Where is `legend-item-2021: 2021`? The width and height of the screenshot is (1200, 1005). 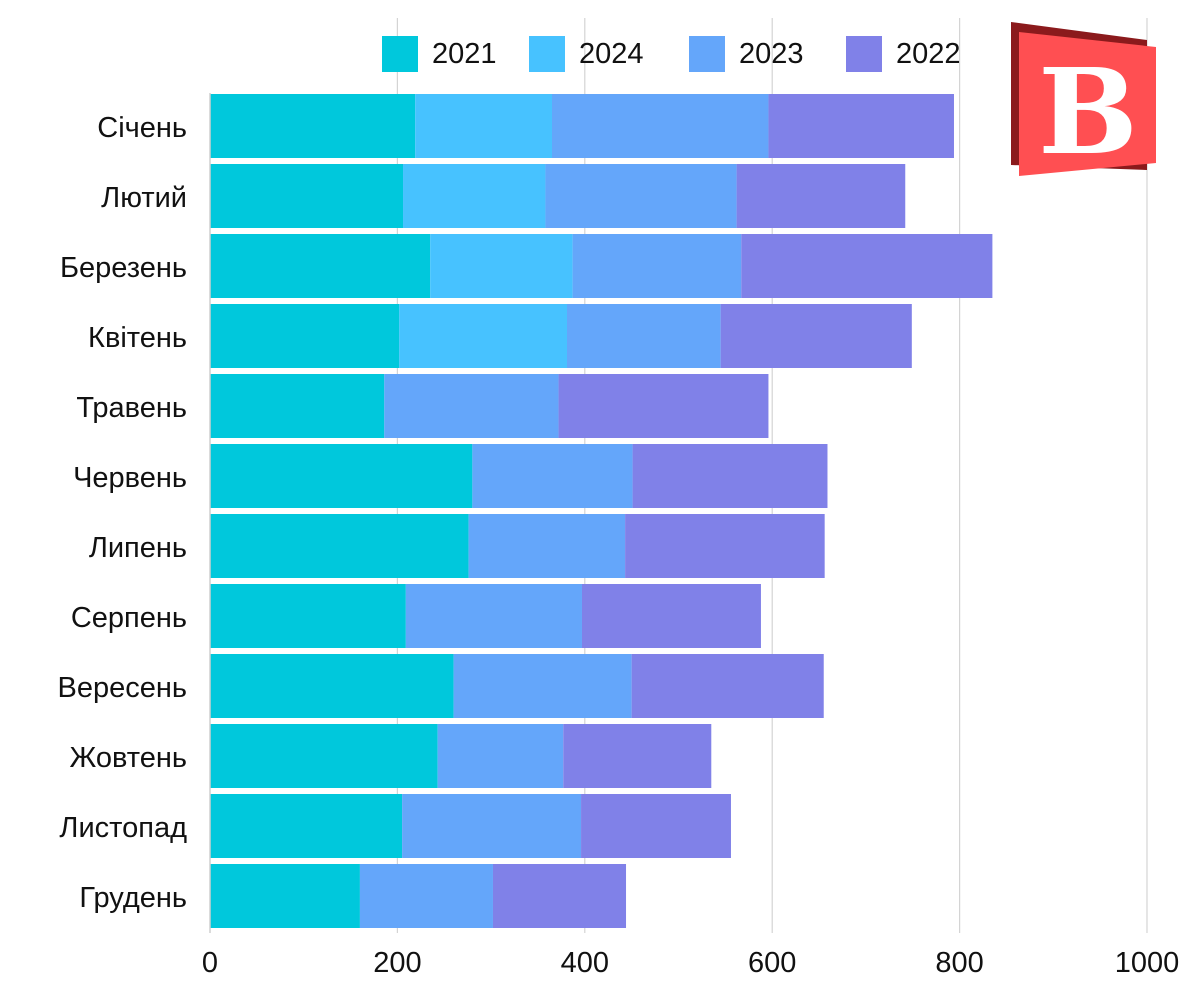
legend-item-2021: 2021 is located at coordinates (439, 54).